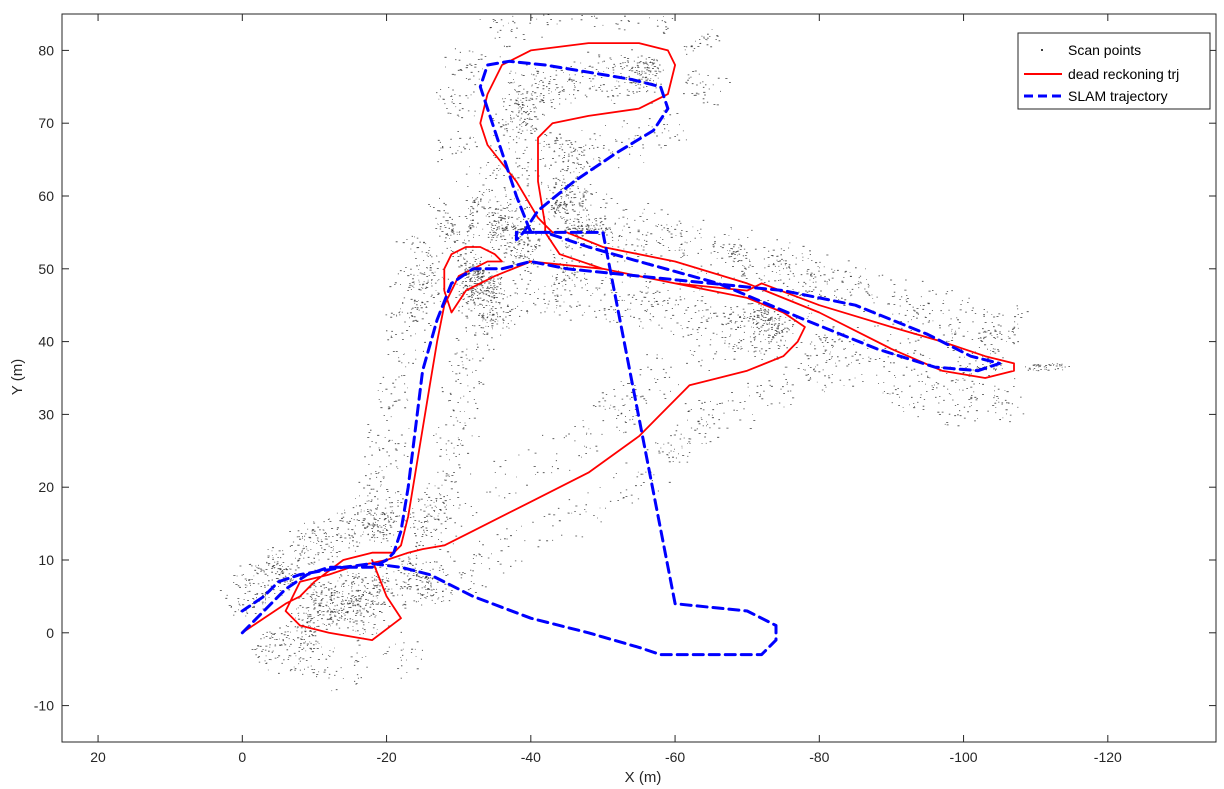  What do you see at coordinates (1108, 757) in the screenshot?
I see `x-tick-label: -120` at bounding box center [1108, 757].